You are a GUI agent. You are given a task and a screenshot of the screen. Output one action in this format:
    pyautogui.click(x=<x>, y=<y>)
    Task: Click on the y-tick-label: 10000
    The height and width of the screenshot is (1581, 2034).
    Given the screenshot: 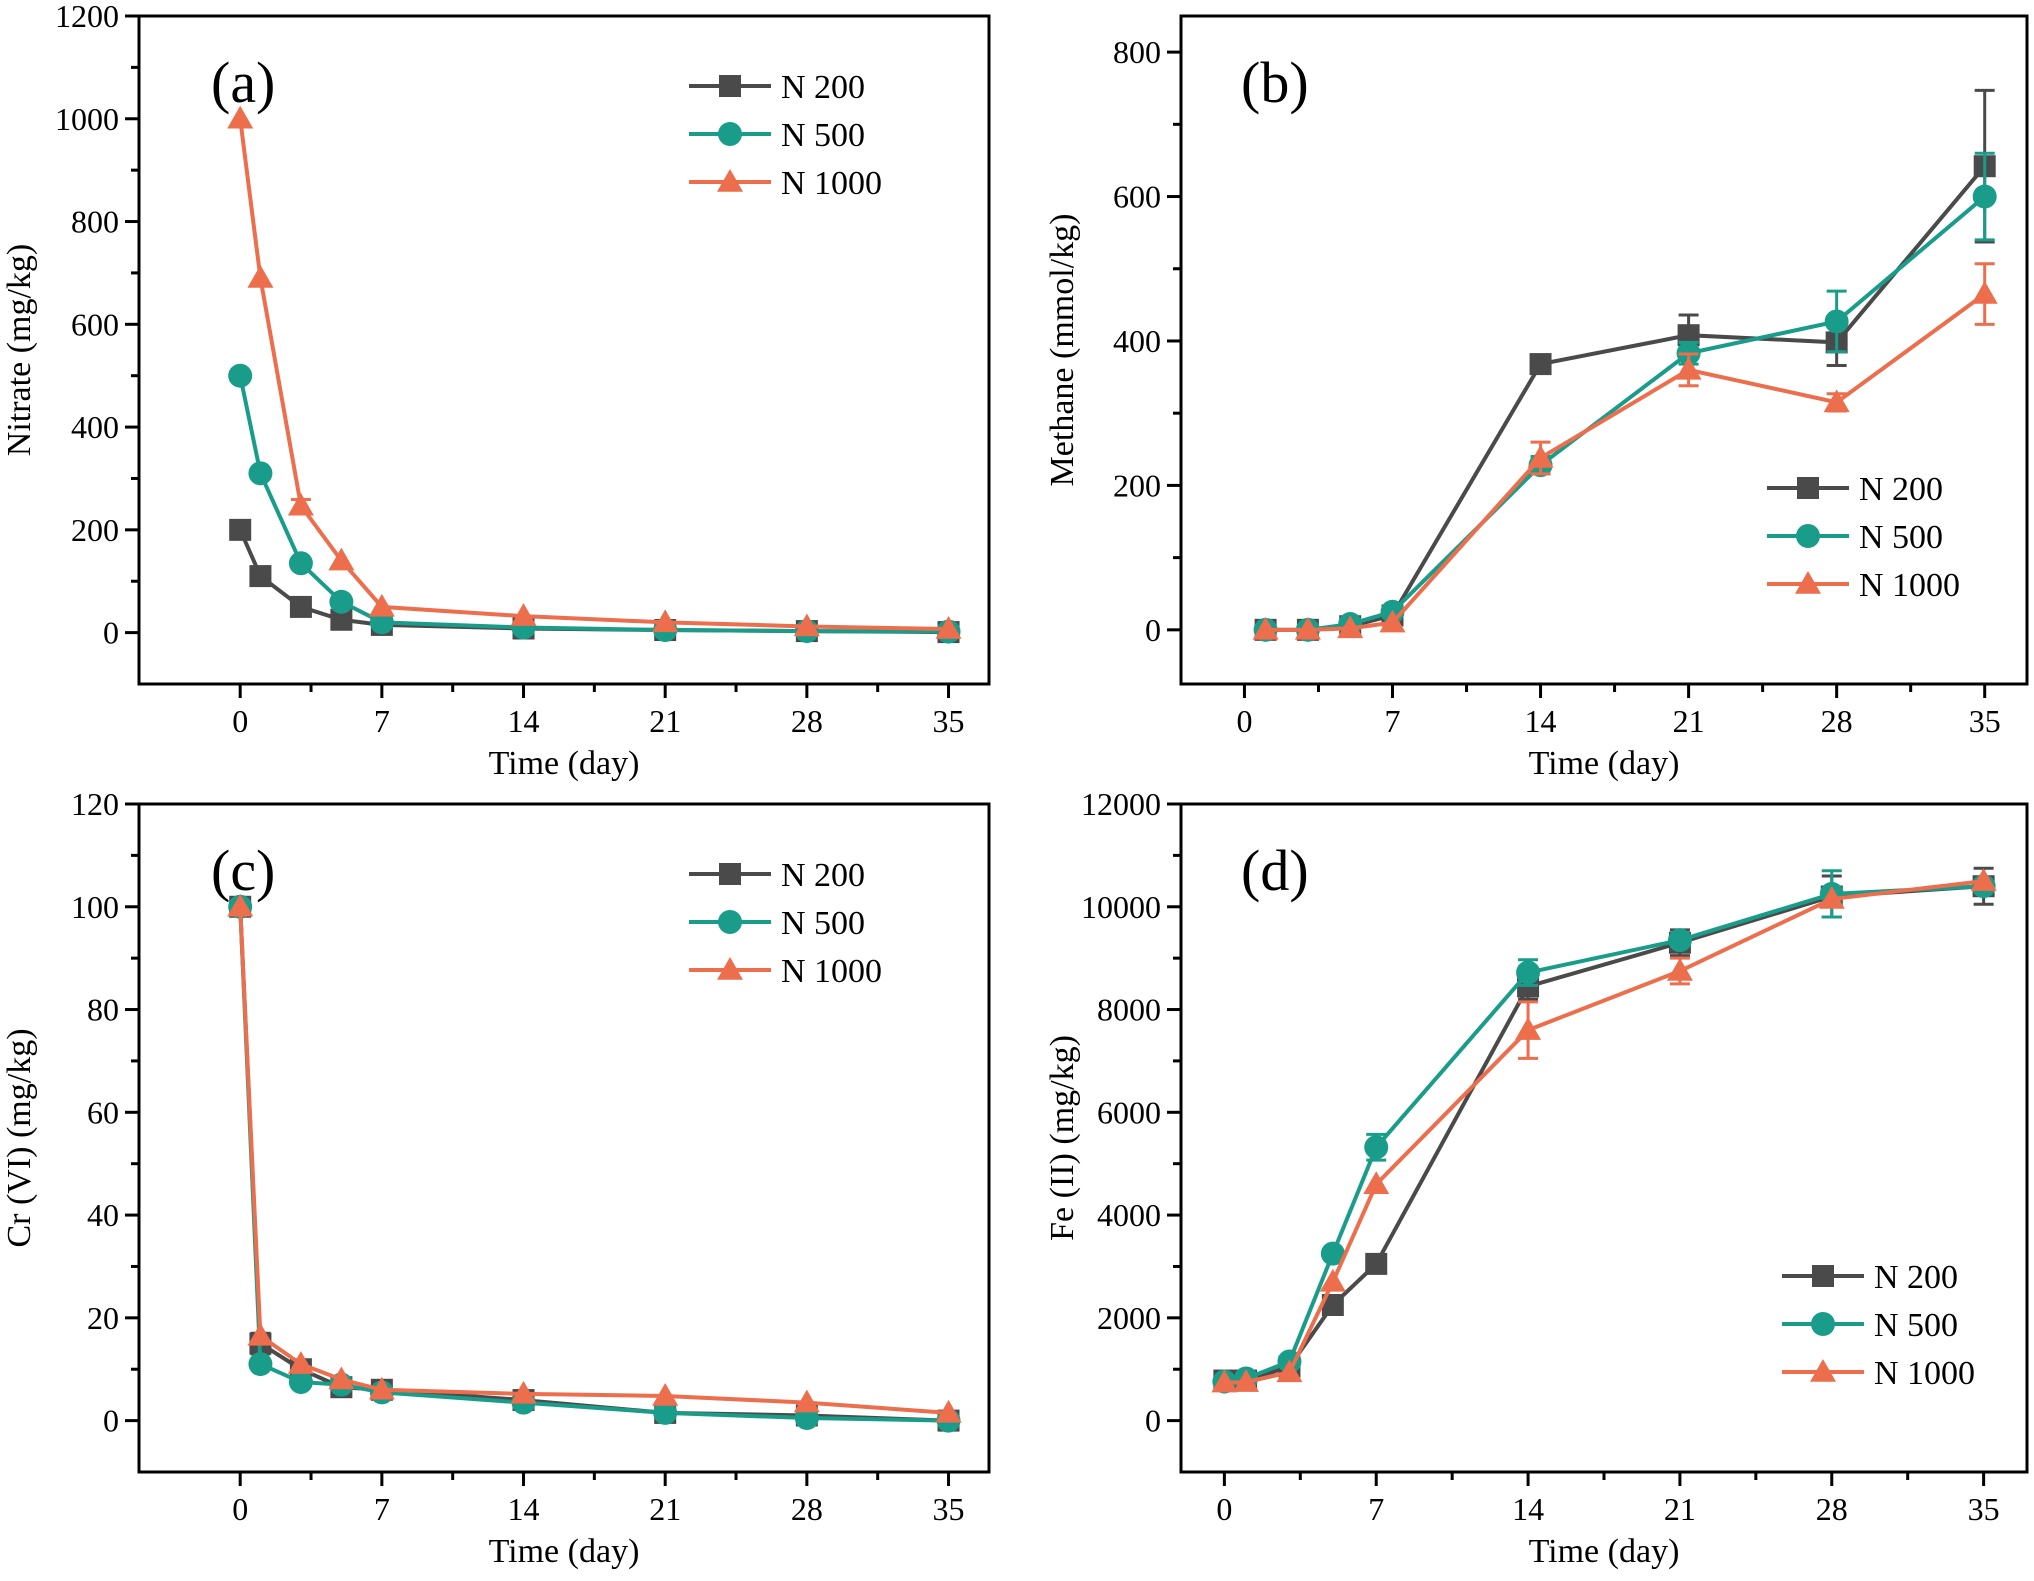 What is the action you would take?
    pyautogui.click(x=1121, y=907)
    